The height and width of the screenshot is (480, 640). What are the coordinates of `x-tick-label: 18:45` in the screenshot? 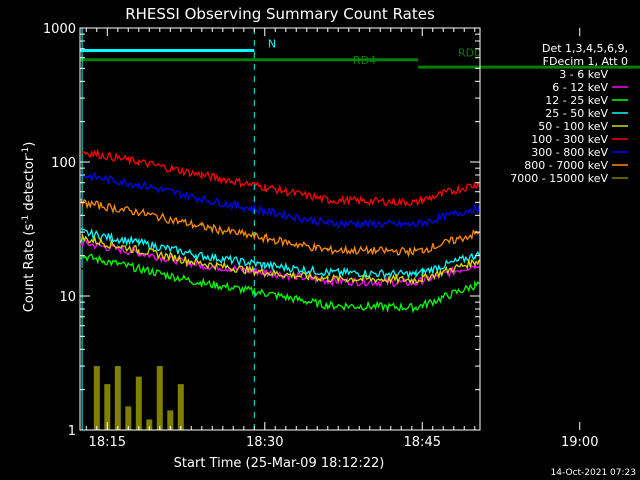 It's located at (422, 442).